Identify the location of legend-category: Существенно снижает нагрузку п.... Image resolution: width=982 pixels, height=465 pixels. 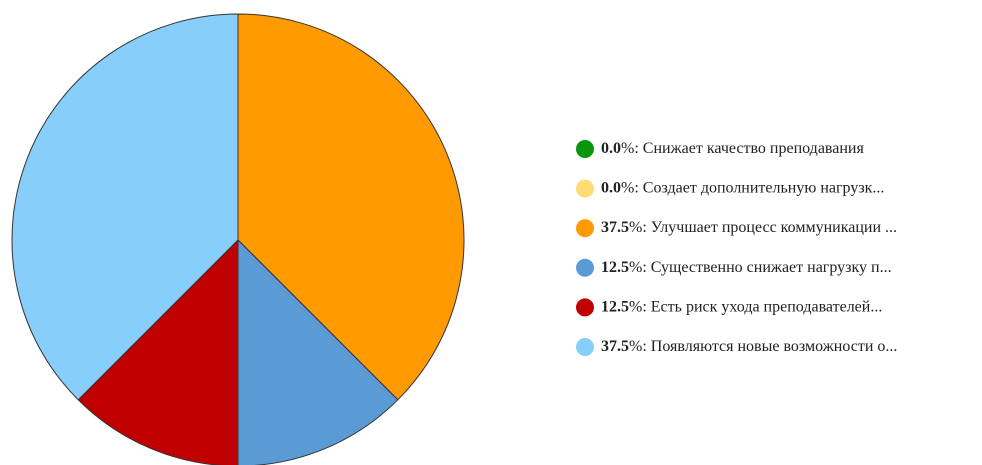
(771, 266).